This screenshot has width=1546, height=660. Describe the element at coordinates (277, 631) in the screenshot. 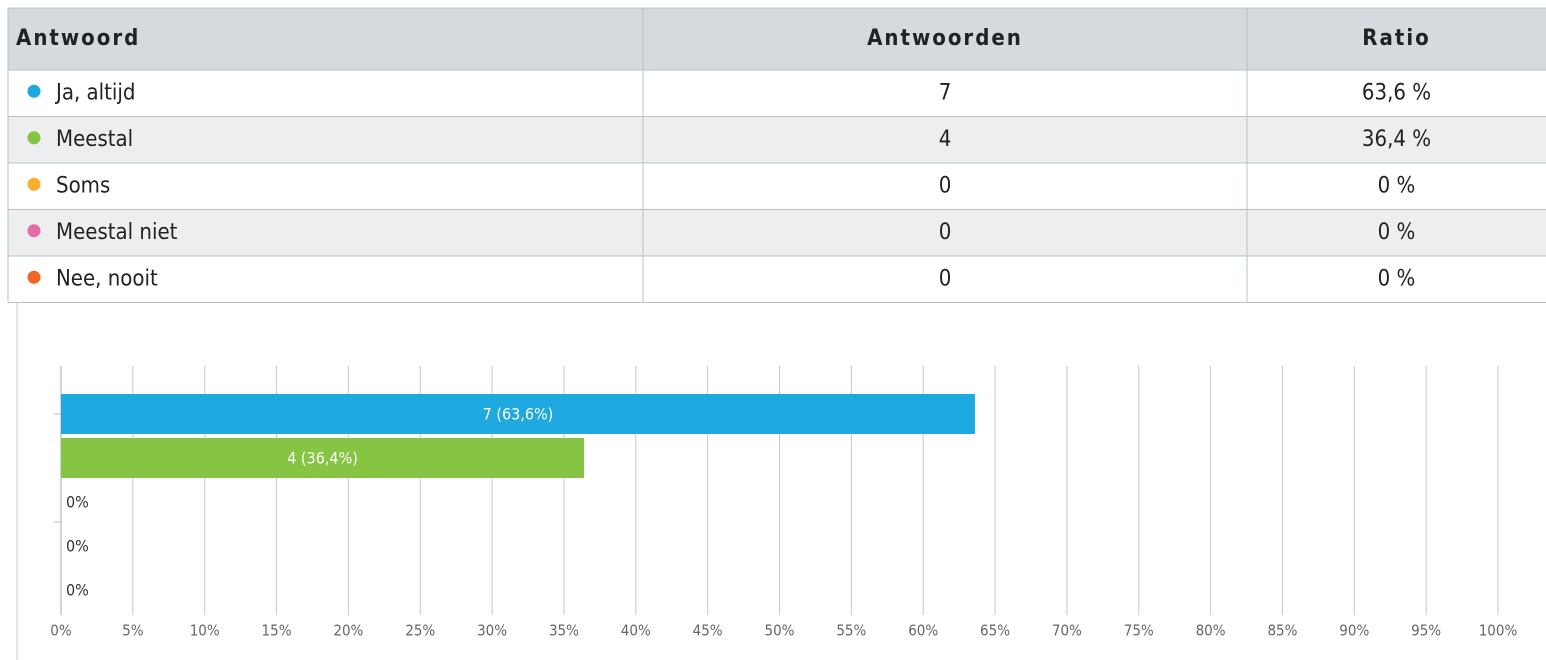

I see `x-tick-label: 15%` at that location.